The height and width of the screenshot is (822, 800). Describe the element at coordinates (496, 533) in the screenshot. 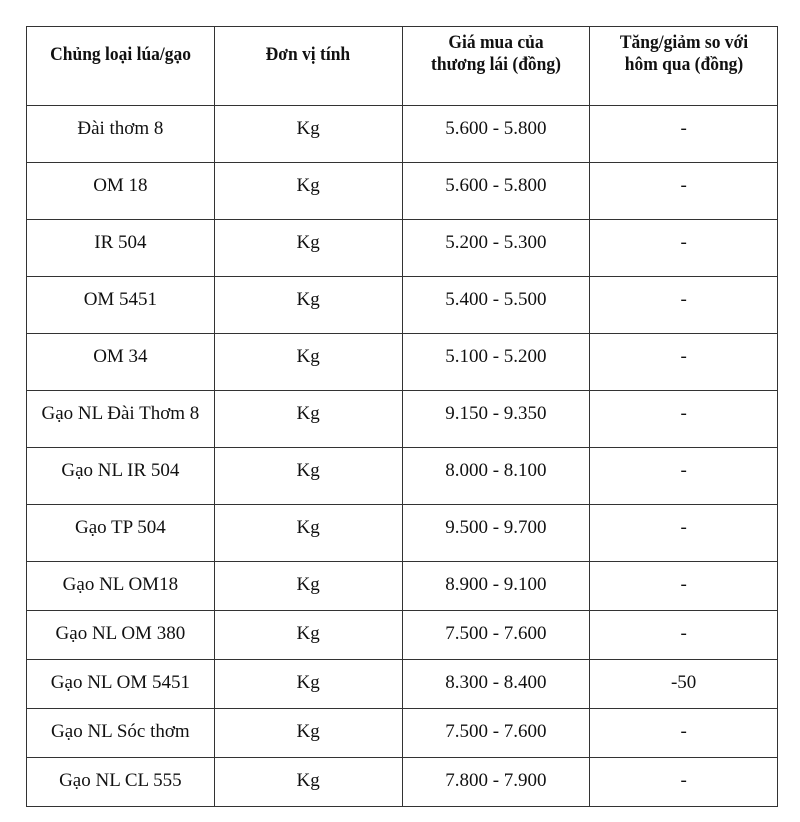

I see `cell-price: 9.500 - 9.700` at that location.